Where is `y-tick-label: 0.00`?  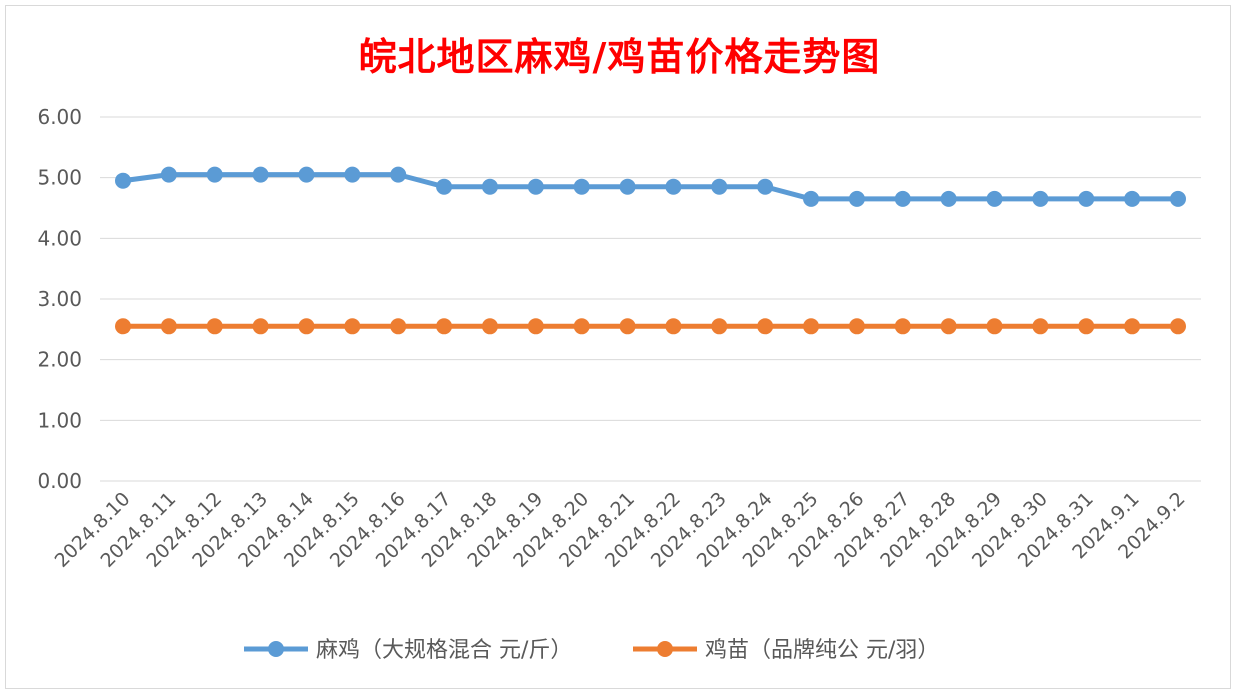 y-tick-label: 0.00 is located at coordinates (59, 481).